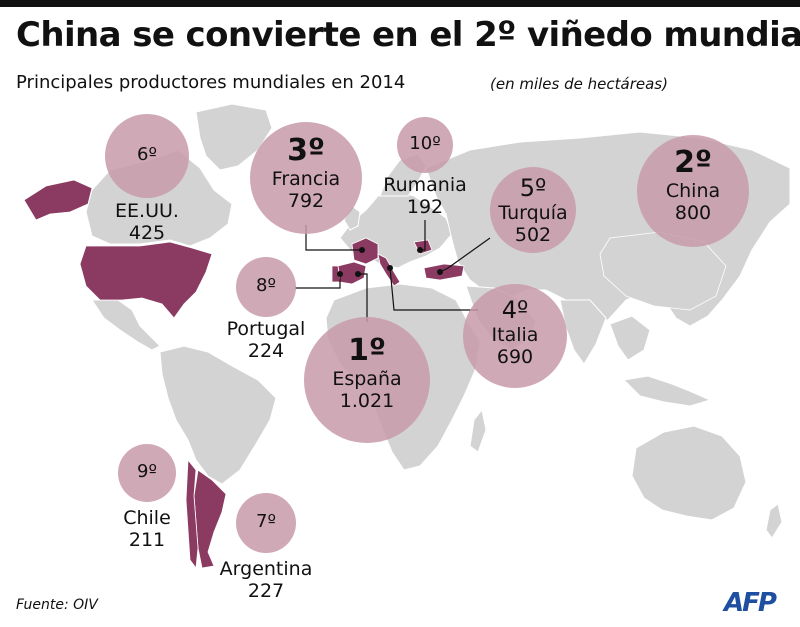  I want to click on leader-italia, so click(433, 289).